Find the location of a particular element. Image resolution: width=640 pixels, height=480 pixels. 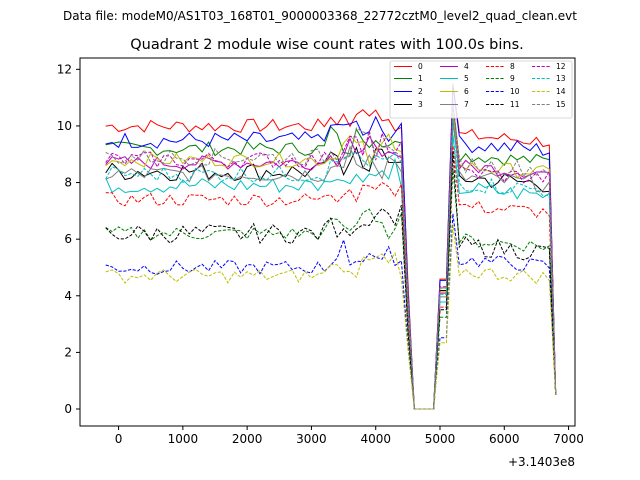

legend-label-1: 1 is located at coordinates (420, 78).